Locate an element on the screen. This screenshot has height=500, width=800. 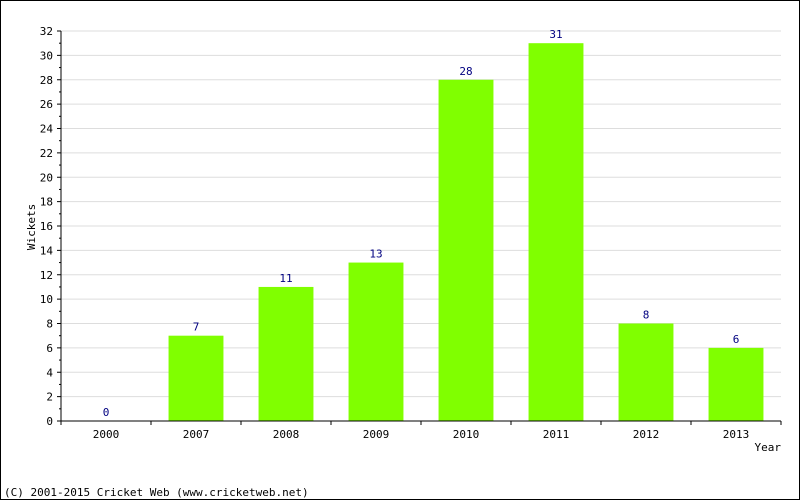
y-tick-label: 0 is located at coordinates (49, 421).